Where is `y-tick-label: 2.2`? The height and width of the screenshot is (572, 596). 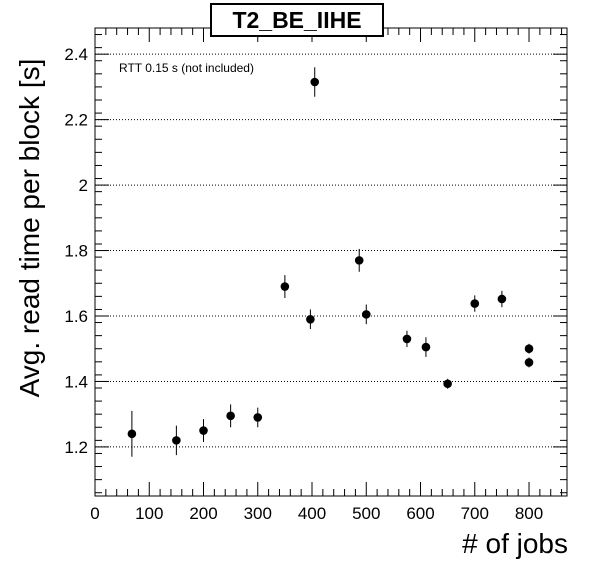 y-tick-label: 2.2 is located at coordinates (76, 120).